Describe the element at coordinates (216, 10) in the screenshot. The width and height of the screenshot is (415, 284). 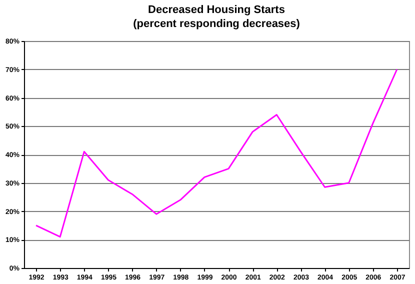
I see `chart-title: Decreased Housing Starts` at that location.